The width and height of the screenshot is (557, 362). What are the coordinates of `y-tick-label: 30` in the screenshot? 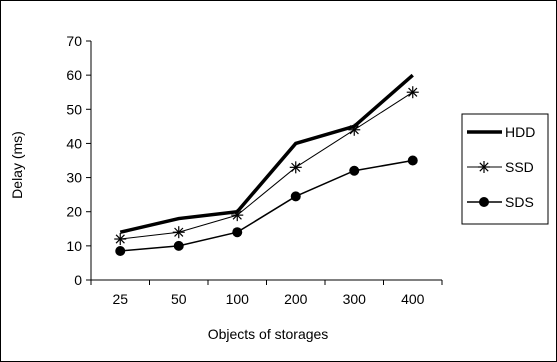 It's located at (74, 178).